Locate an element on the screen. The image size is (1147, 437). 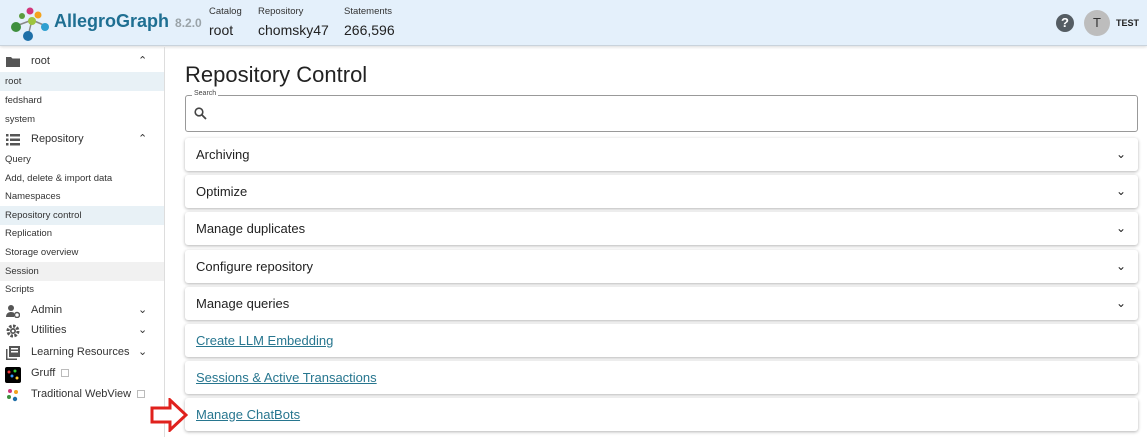
search-icon is located at coordinates (200, 113).